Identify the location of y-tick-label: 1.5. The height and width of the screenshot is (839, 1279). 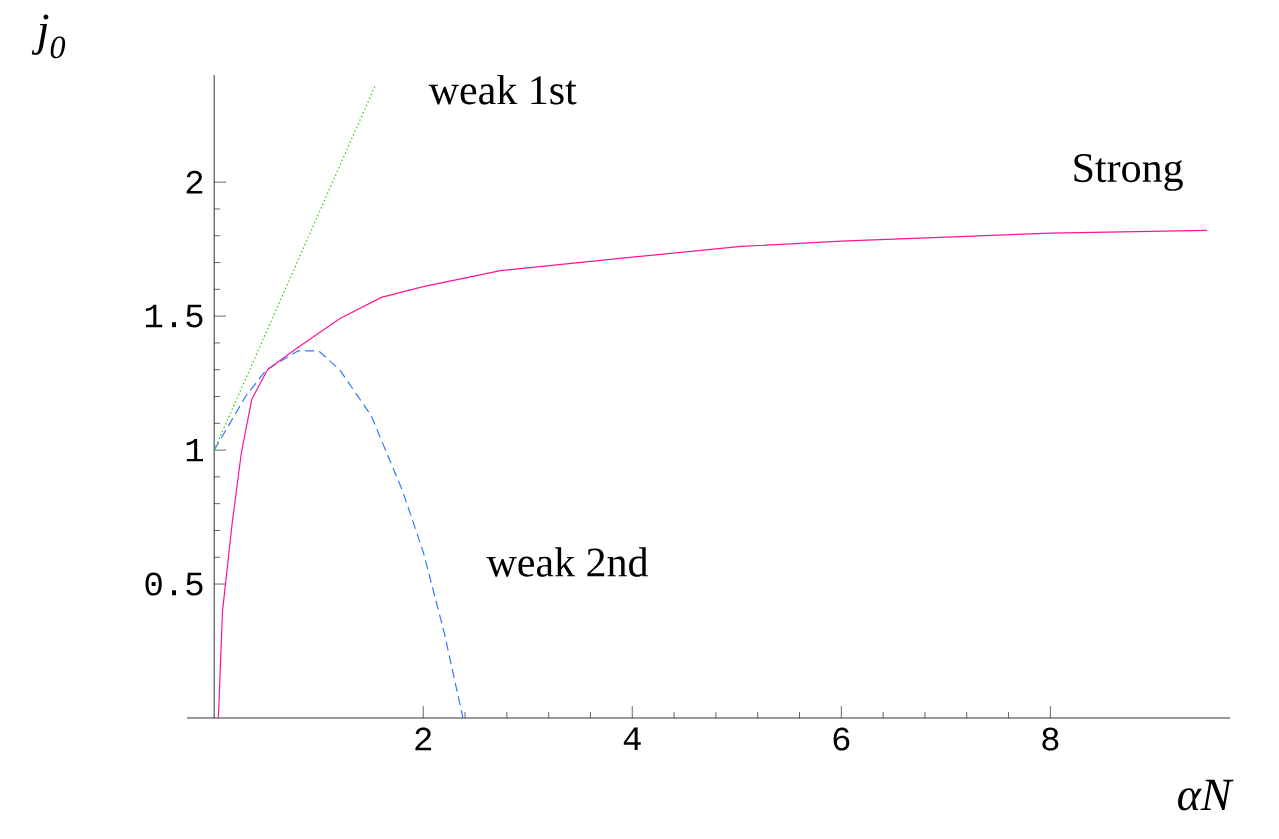
(174, 316).